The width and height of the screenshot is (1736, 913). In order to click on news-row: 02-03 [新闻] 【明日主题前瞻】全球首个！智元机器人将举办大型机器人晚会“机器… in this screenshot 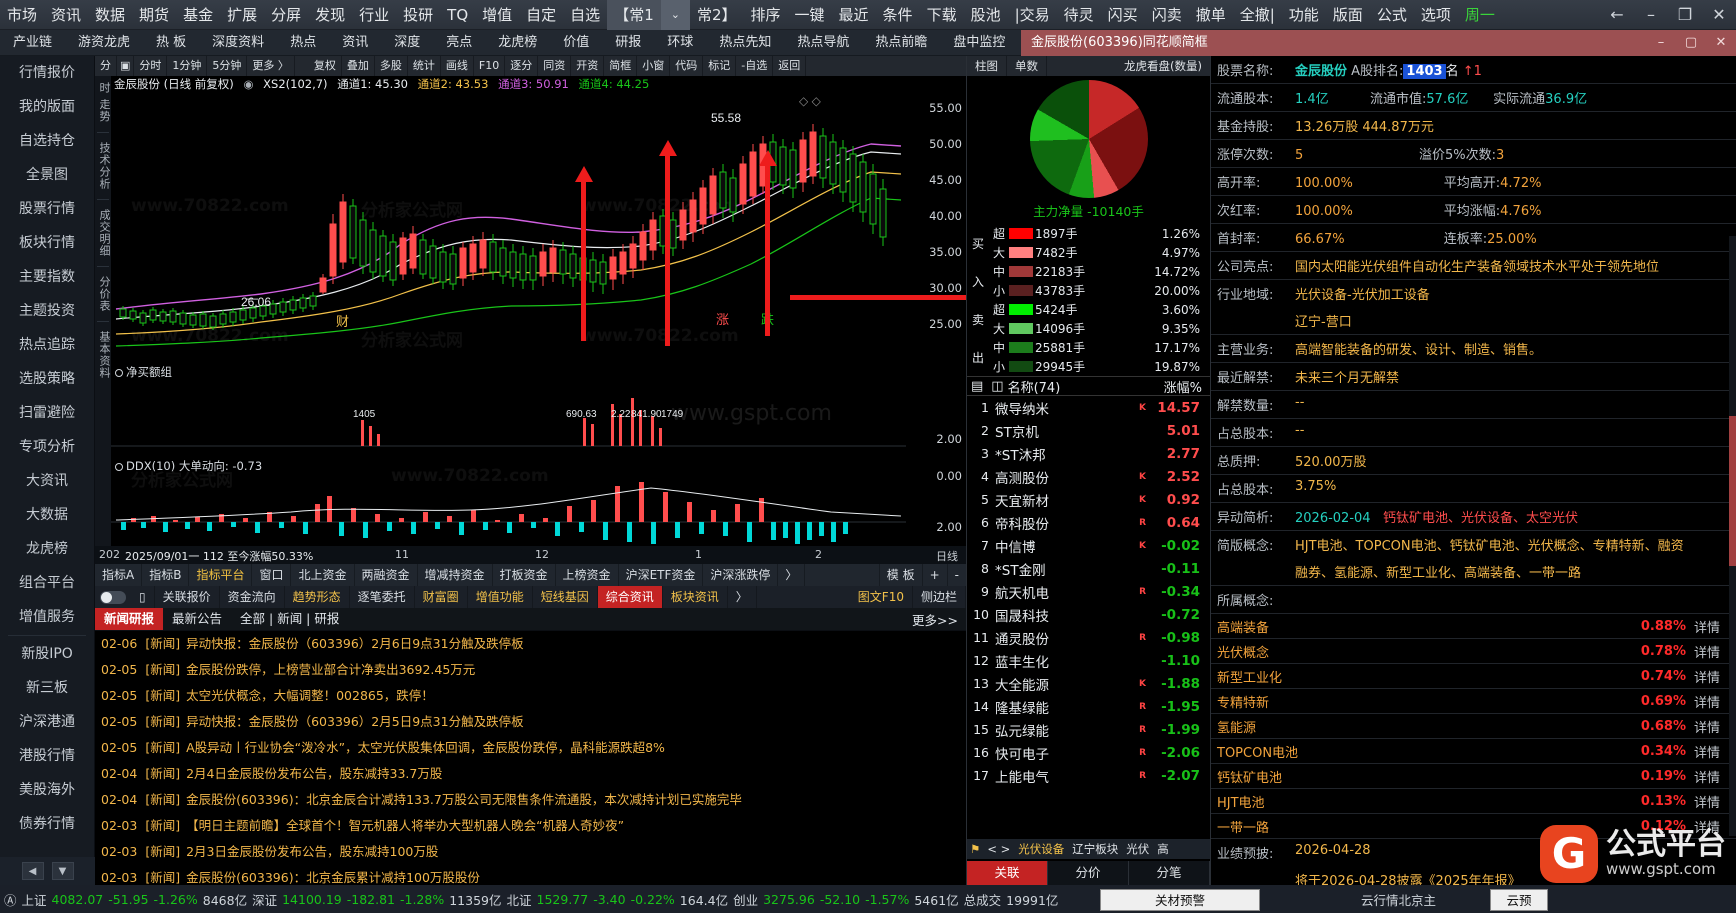, I will do `click(530, 826)`.